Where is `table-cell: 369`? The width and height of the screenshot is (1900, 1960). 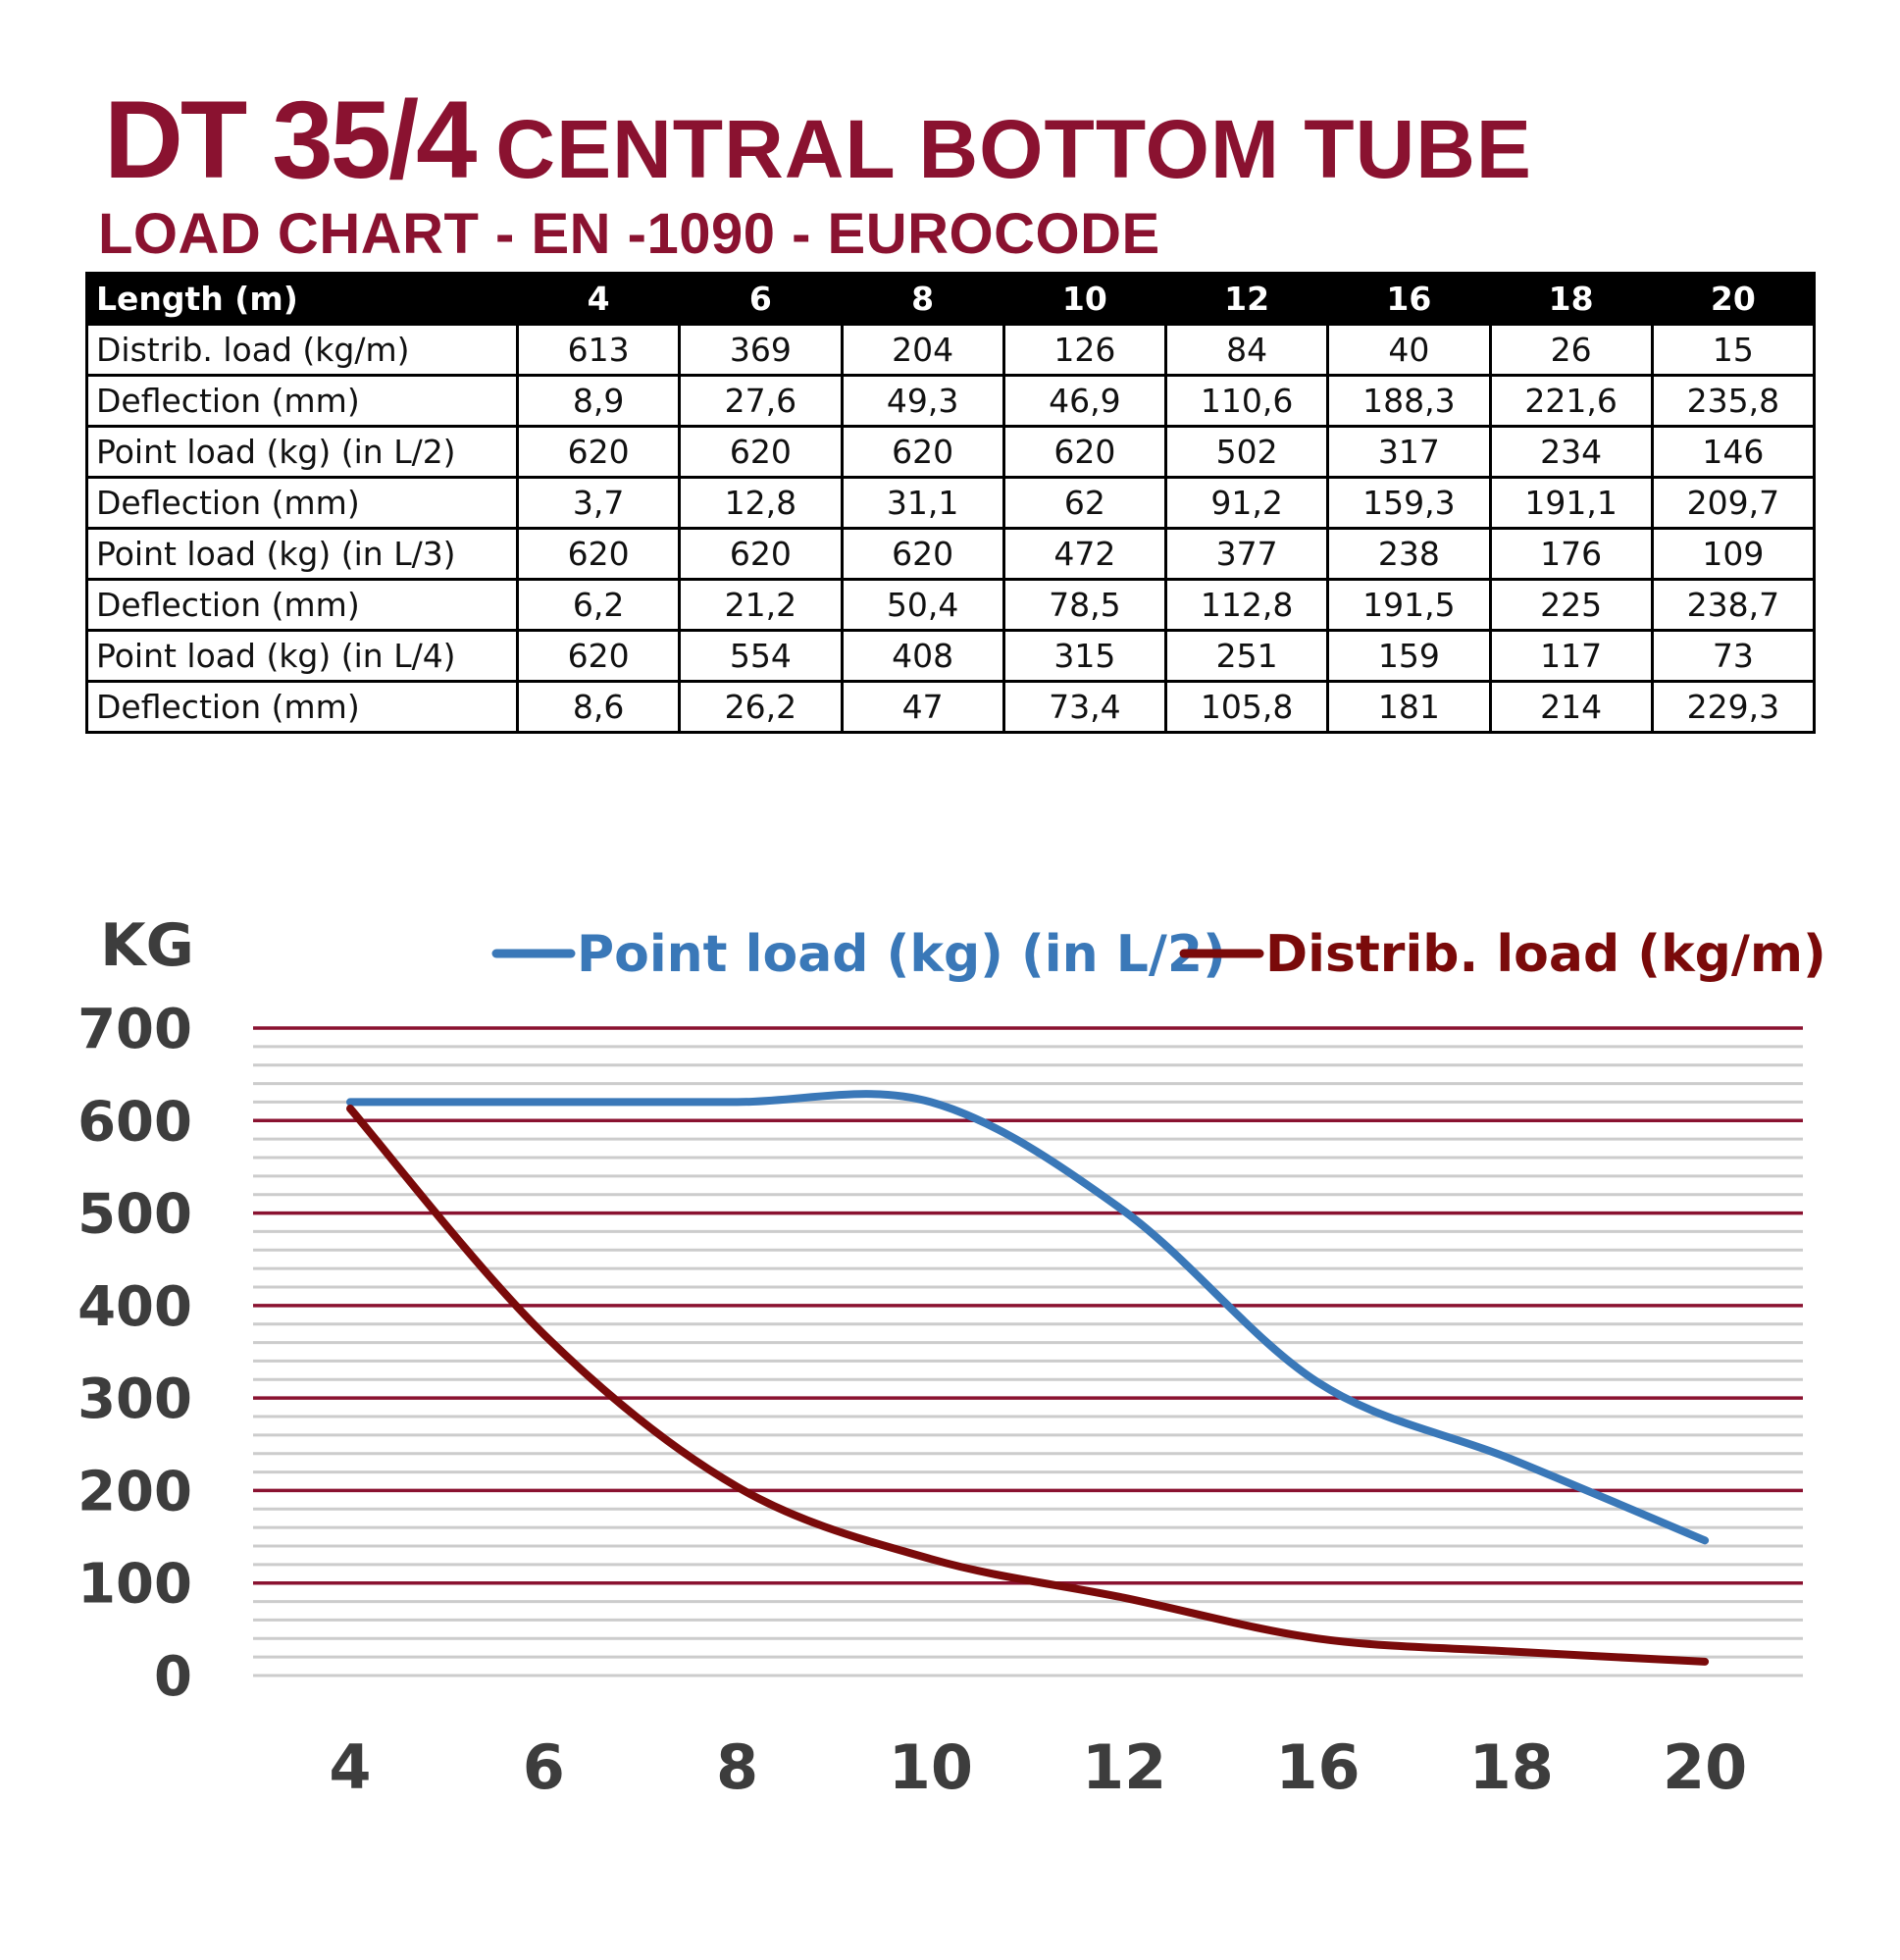 table-cell: 369 is located at coordinates (761, 350).